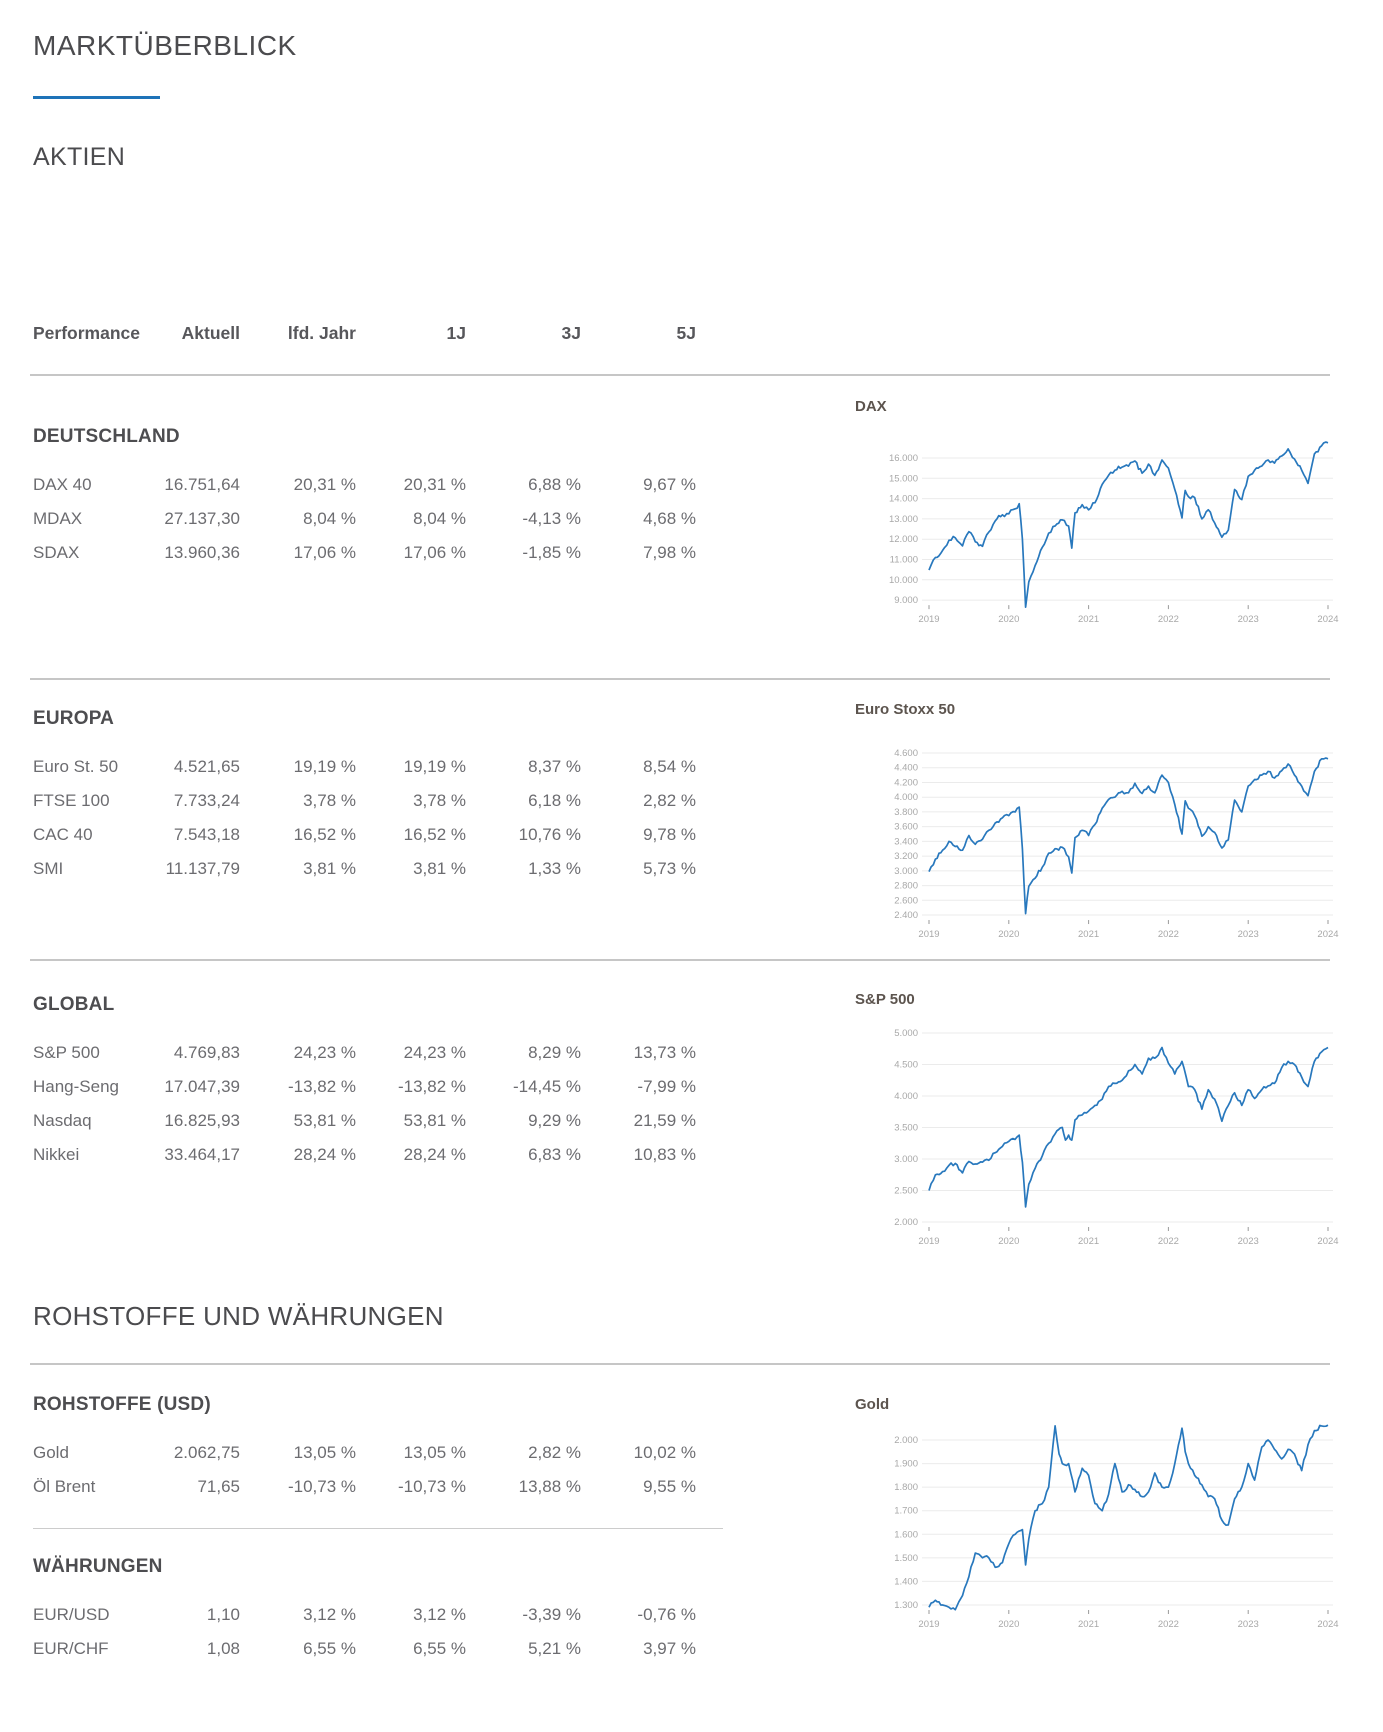  I want to click on row-label: MDAX, so click(58, 518).